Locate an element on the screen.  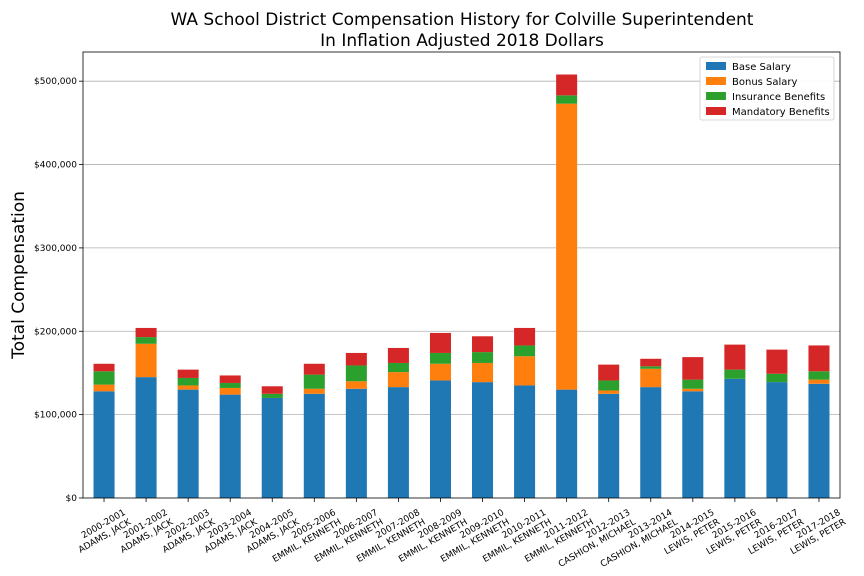
y-tick-label: $0 is located at coordinates (72, 499).